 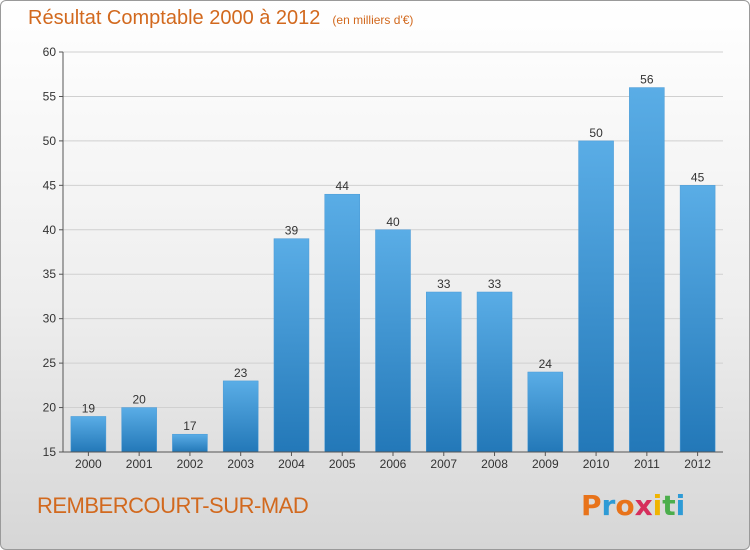 What do you see at coordinates (443, 464) in the screenshot?
I see `x-tick-label: 2007` at bounding box center [443, 464].